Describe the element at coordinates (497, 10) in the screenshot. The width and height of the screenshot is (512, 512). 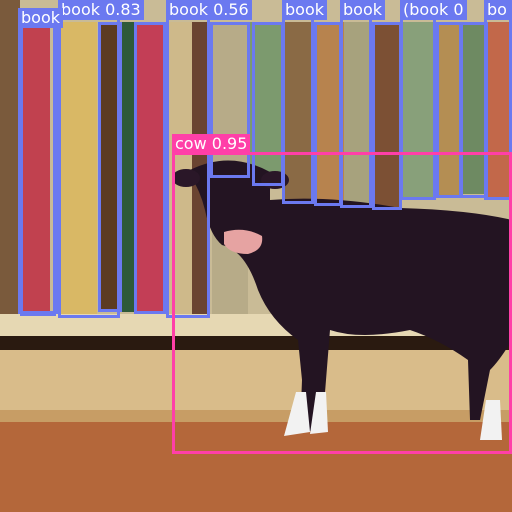
I see `detection-label: bo` at that location.